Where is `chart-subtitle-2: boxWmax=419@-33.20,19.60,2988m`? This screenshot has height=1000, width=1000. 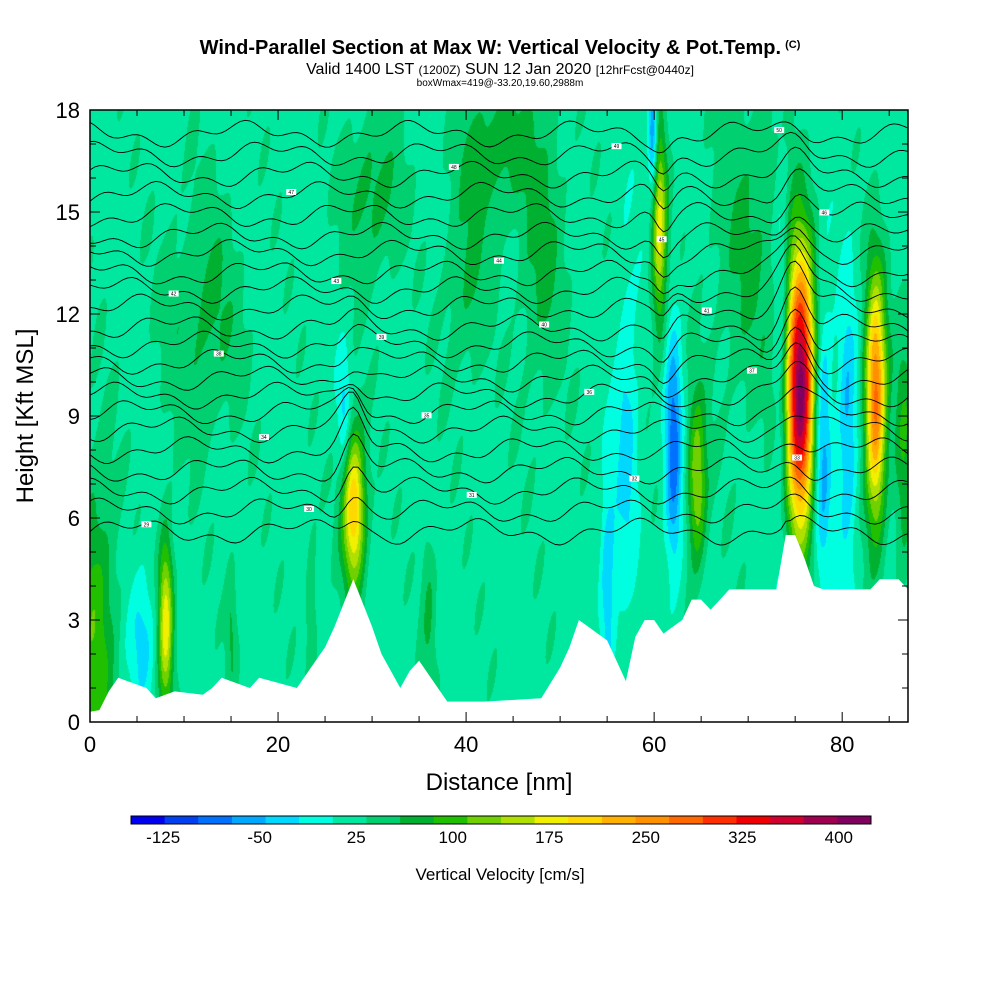 chart-subtitle-2: boxWmax=419@-33.20,19.60,2988m is located at coordinates (500, 83).